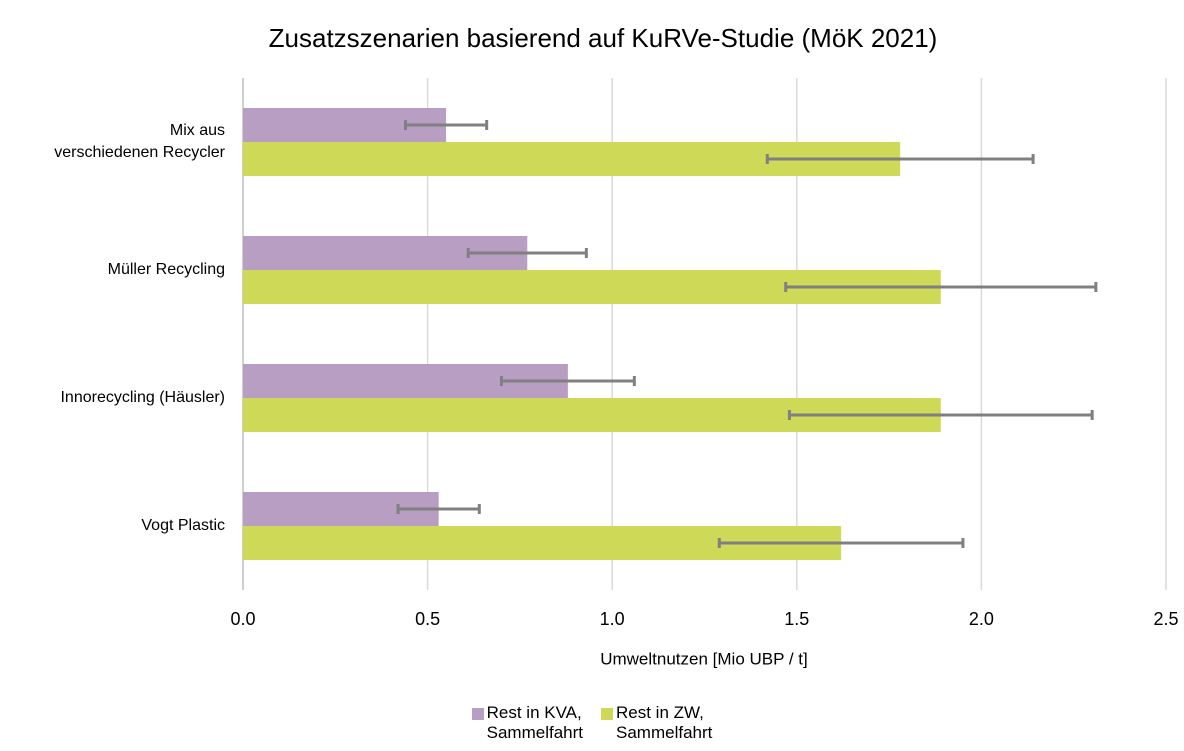 This screenshot has width=1184, height=751. Describe the element at coordinates (704, 658) in the screenshot. I see `x-axis-label: Umweltnutzen [Mio UBP / t]` at that location.